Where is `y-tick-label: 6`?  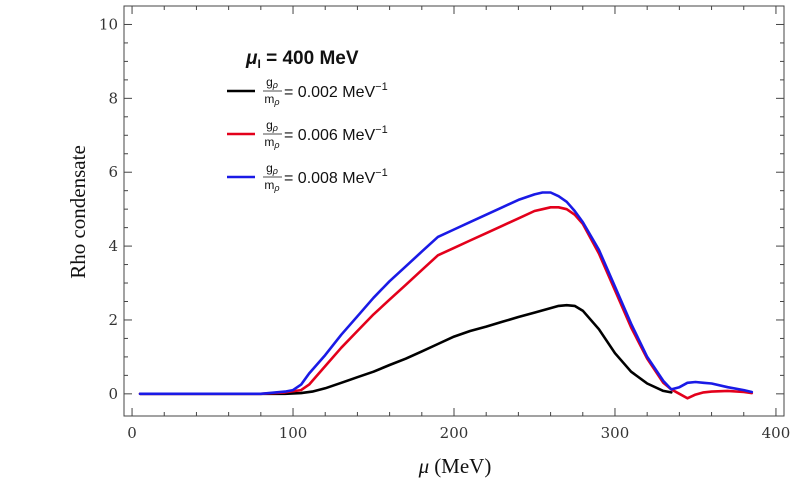 y-tick-label: 6 is located at coordinates (113, 172).